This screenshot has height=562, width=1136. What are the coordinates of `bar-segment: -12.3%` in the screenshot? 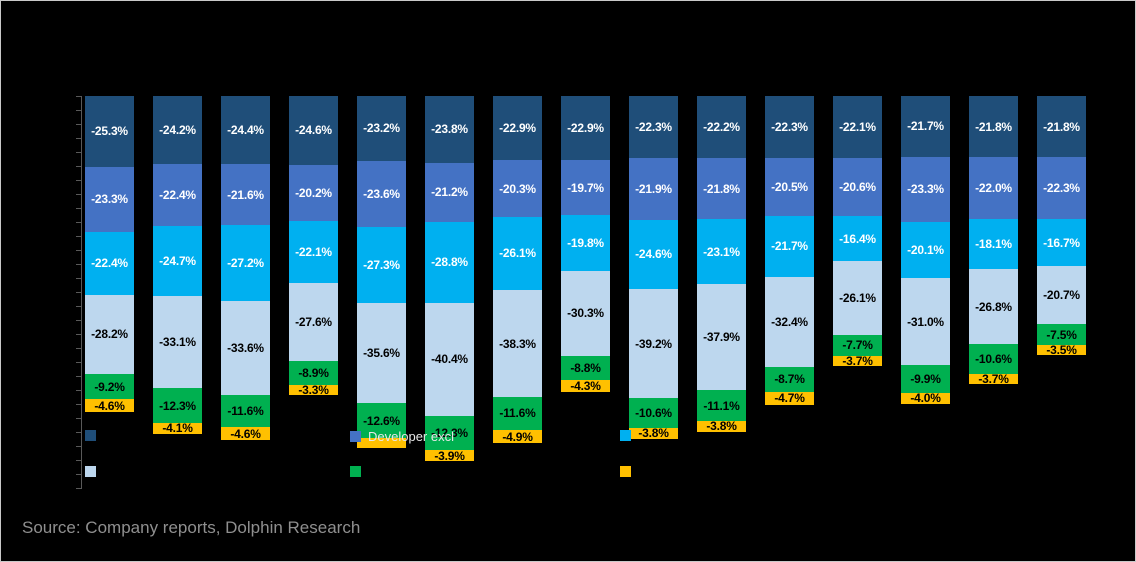 It's located at (449, 433).